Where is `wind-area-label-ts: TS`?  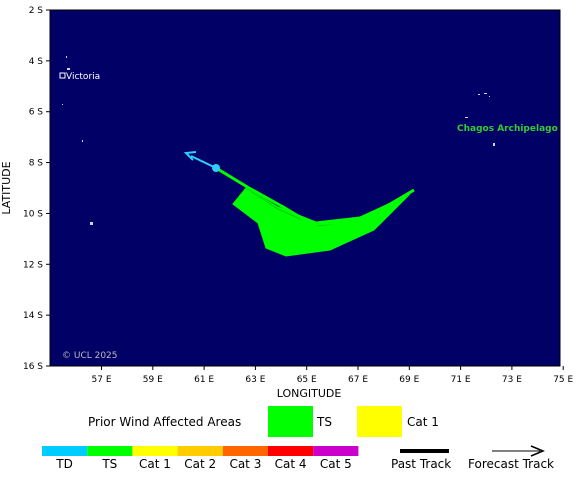 wind-area-label-ts: TS is located at coordinates (324, 422).